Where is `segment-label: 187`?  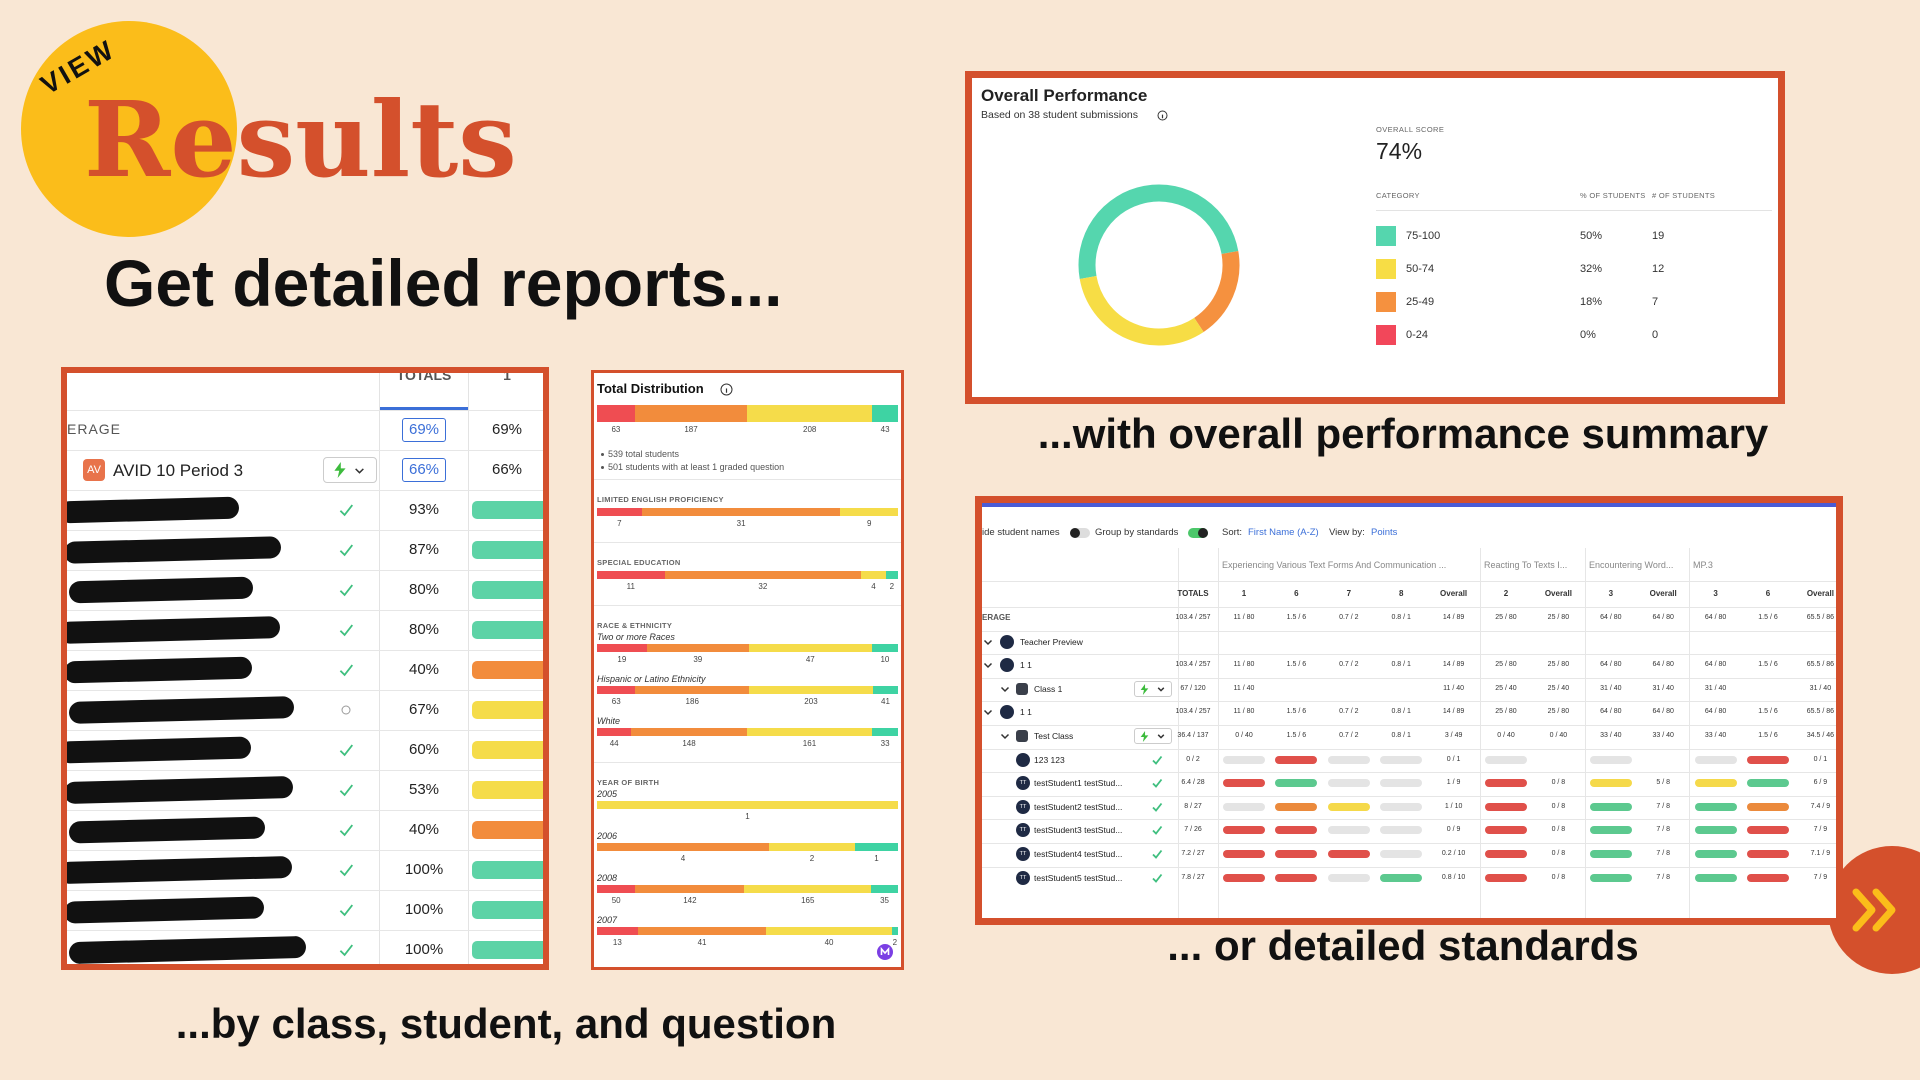
segment-label: 187 is located at coordinates (691, 429).